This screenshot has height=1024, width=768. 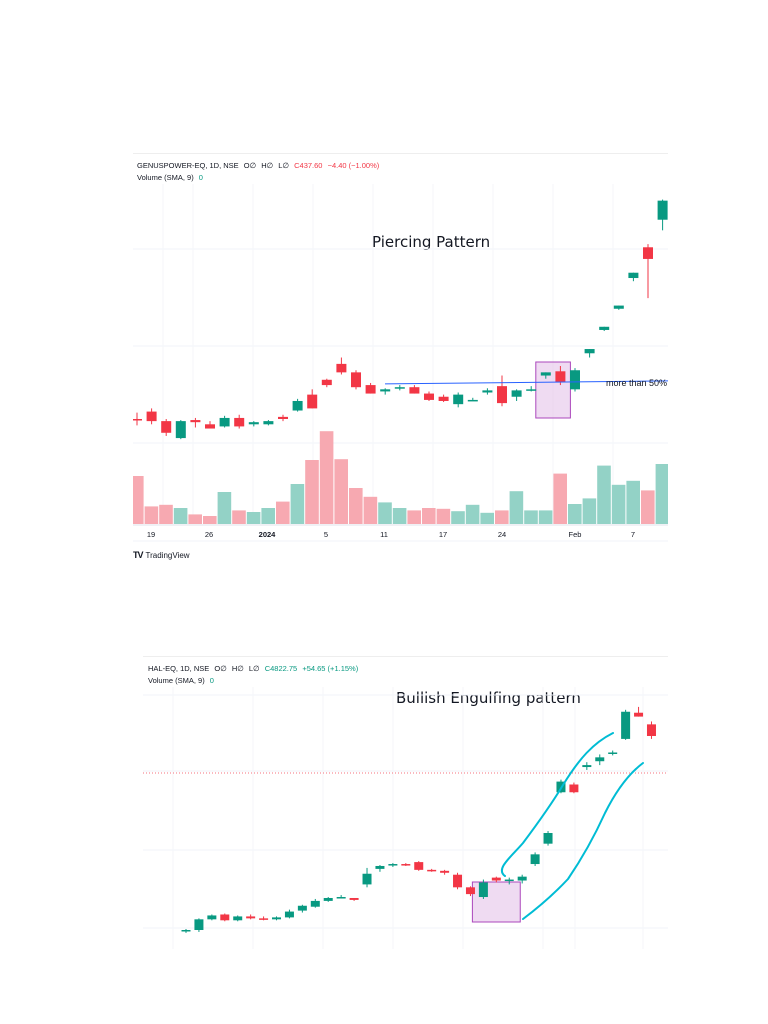 I want to click on pattern-highlight-box, so click(x=553, y=390).